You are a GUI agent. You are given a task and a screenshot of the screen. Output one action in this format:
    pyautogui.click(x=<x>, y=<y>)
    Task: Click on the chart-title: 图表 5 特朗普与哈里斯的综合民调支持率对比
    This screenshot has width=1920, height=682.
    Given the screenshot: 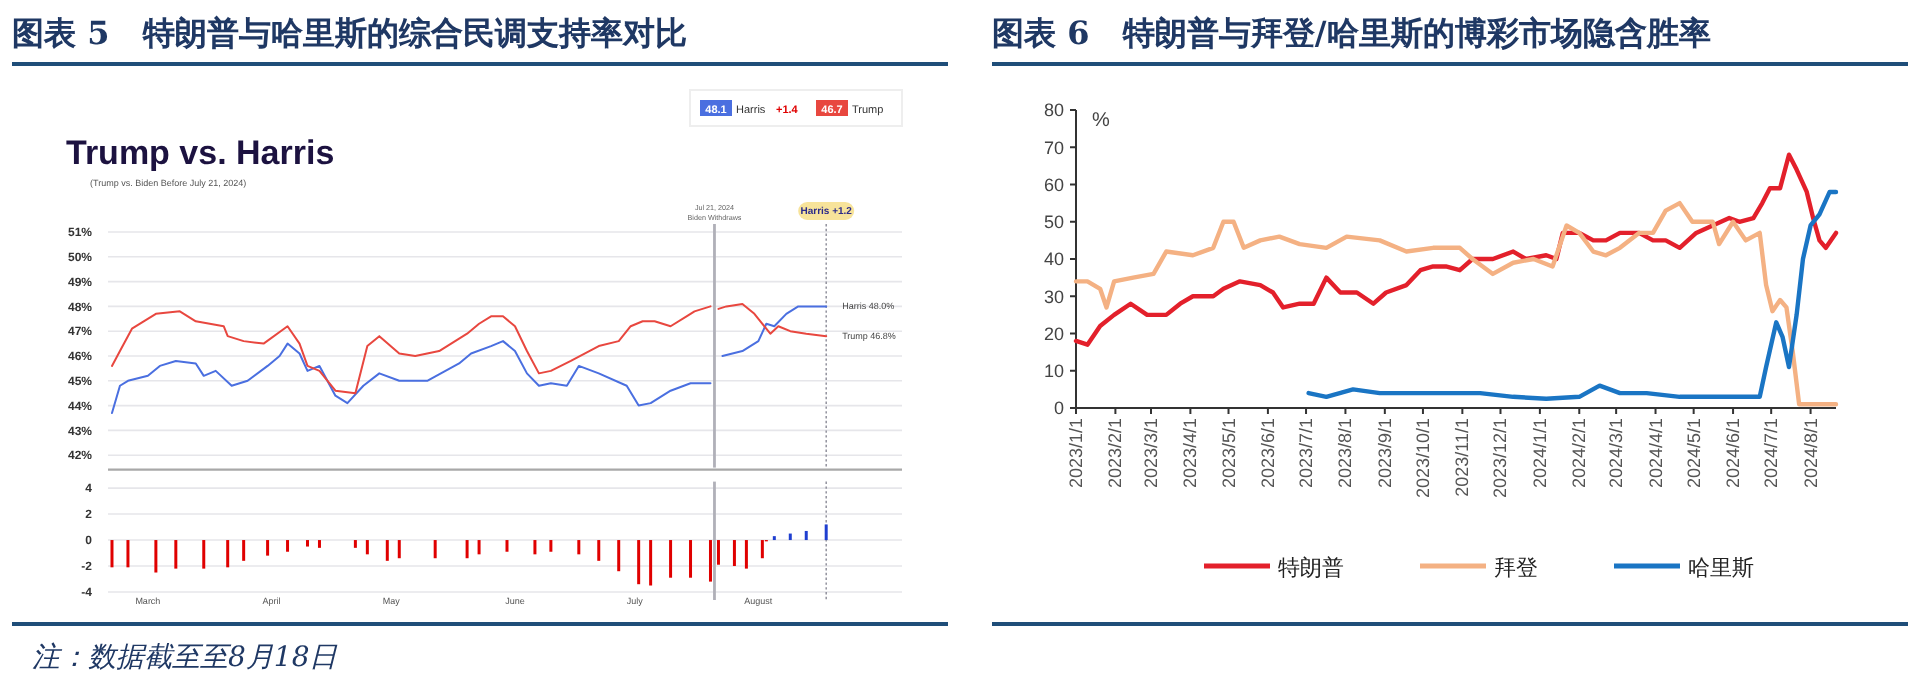 What is the action you would take?
    pyautogui.click(x=349, y=33)
    